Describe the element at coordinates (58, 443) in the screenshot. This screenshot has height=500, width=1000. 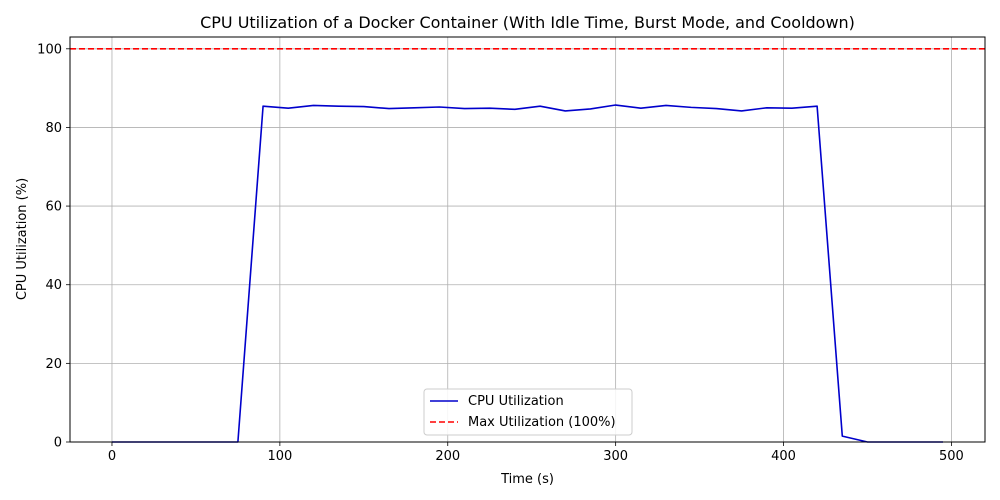
I see `y-tick-label: 0` at that location.